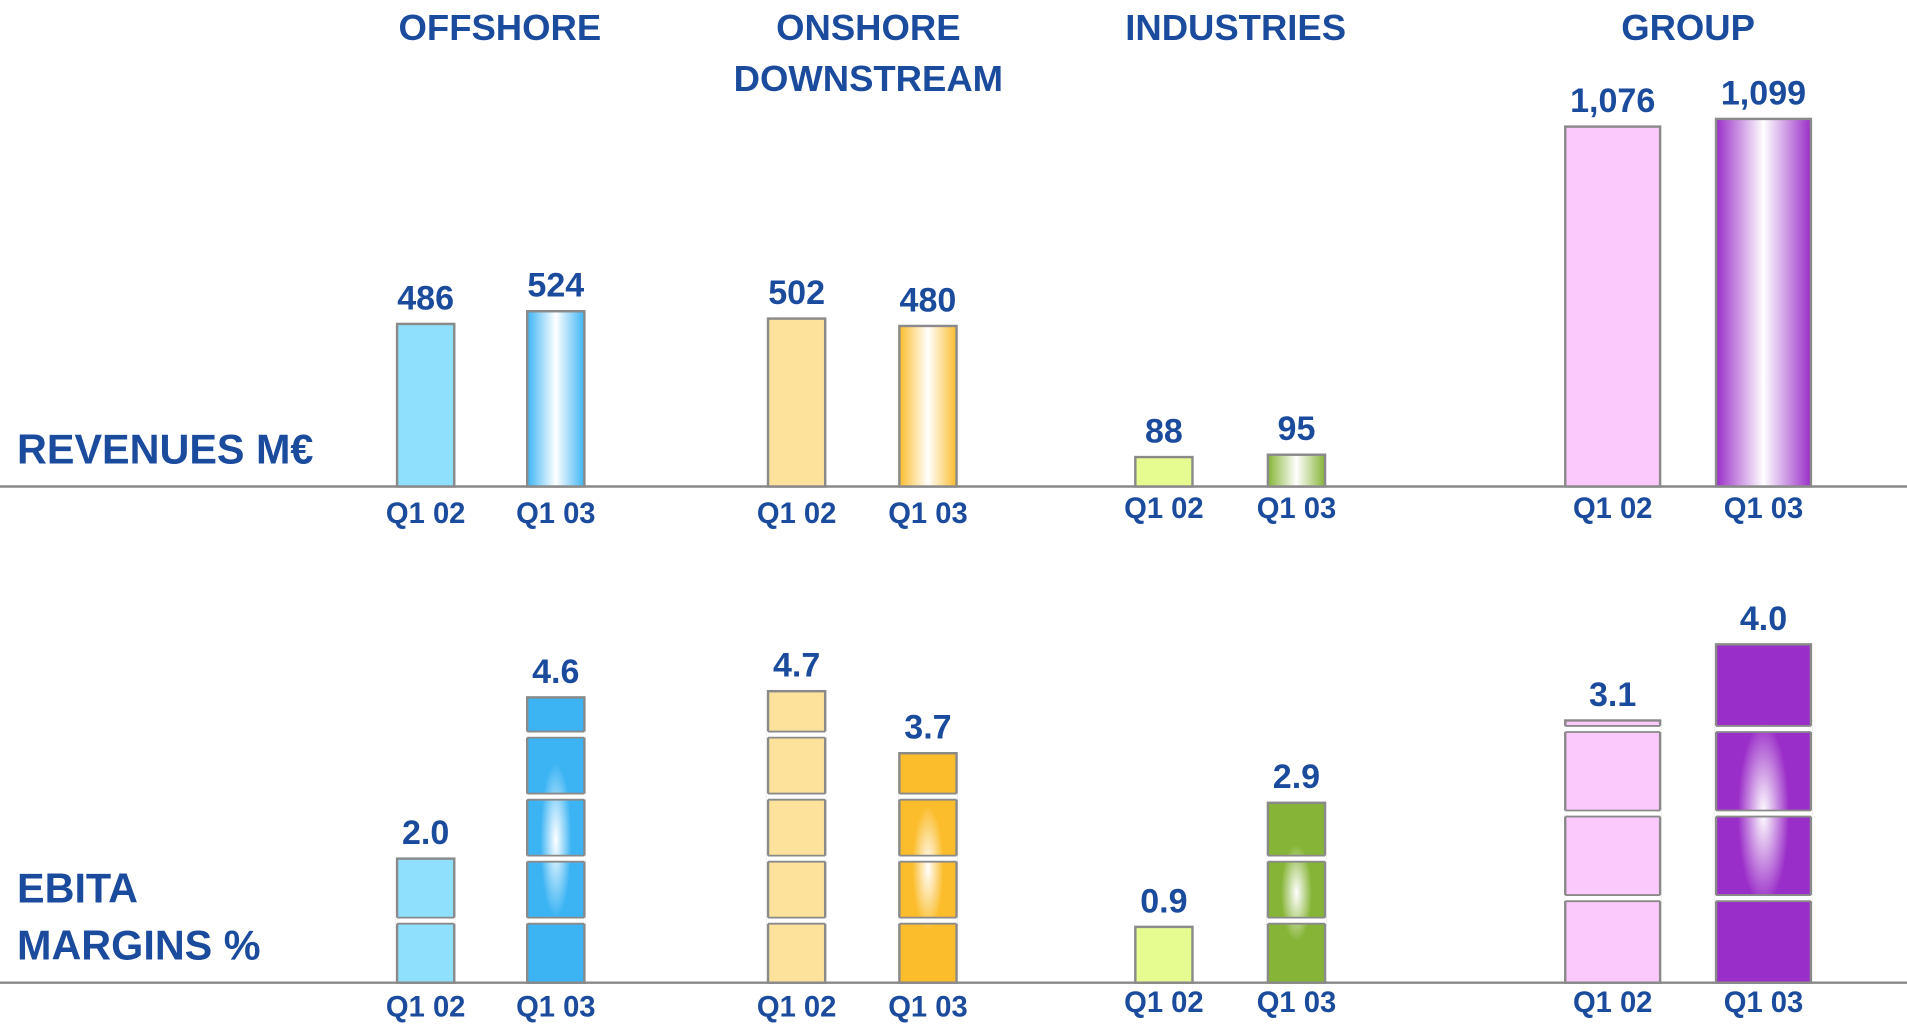 The image size is (1907, 1035). Describe the element at coordinates (868, 78) in the screenshot. I see `segment-title: DOWNSTREAM` at that location.